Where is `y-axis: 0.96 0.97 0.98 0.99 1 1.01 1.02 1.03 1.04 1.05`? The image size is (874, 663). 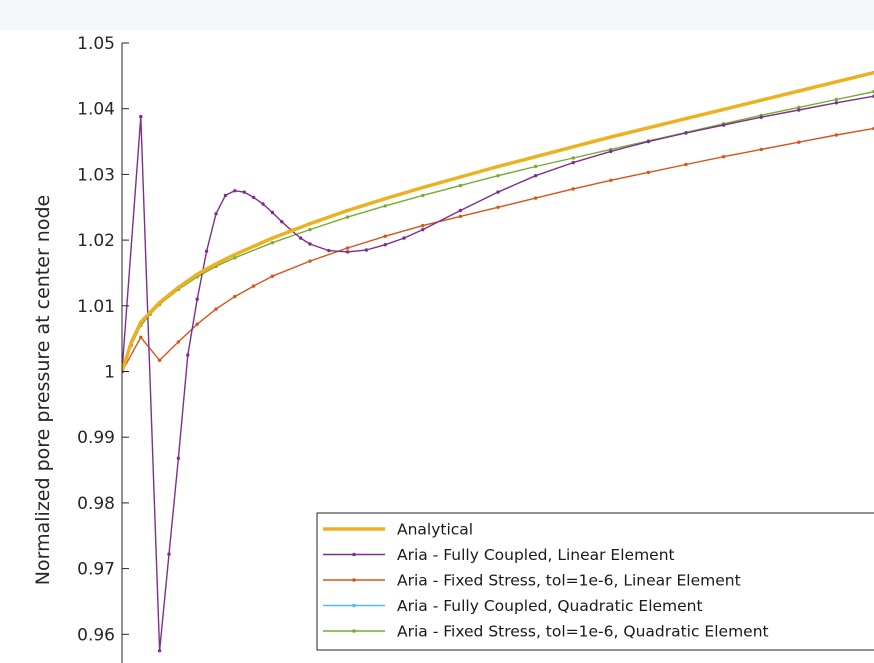
y-axis: 0.96 0.97 0.98 0.99 1 1.01 1.02 1.03 1.04 1.05 is located at coordinates (103, 348).